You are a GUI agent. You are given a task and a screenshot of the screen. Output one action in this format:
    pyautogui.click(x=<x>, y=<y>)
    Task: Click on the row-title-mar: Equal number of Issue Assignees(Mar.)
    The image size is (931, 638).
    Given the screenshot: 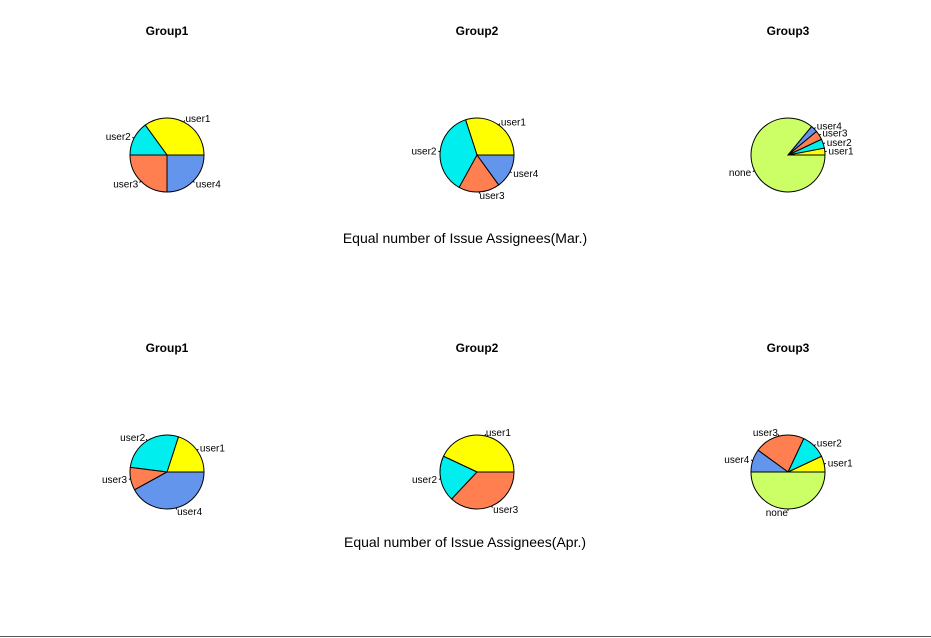 What is the action you would take?
    pyautogui.click(x=465, y=238)
    